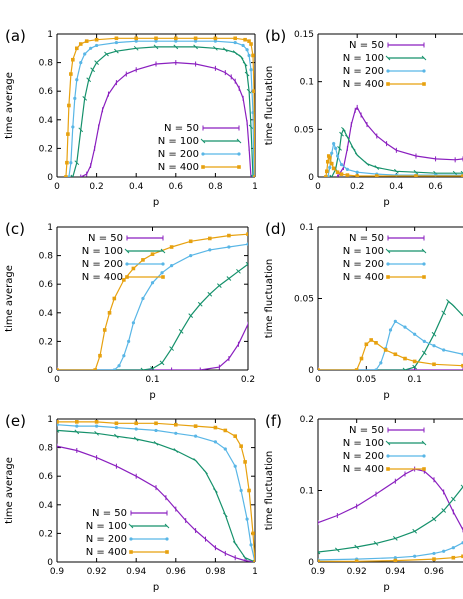 The width and height of the screenshot is (463, 599). Describe the element at coordinates (307, 228) in the screenshot. I see `y-tick-label: 0.1` at that location.